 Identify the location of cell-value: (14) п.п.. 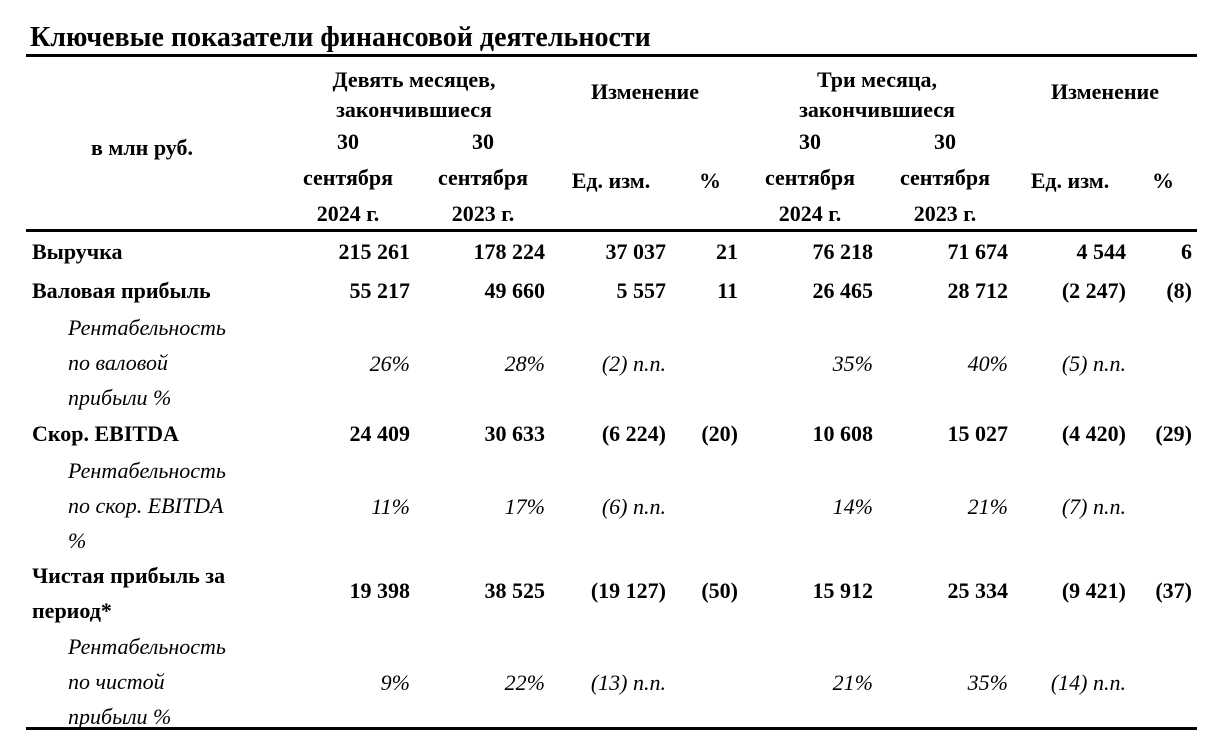
(1088, 682).